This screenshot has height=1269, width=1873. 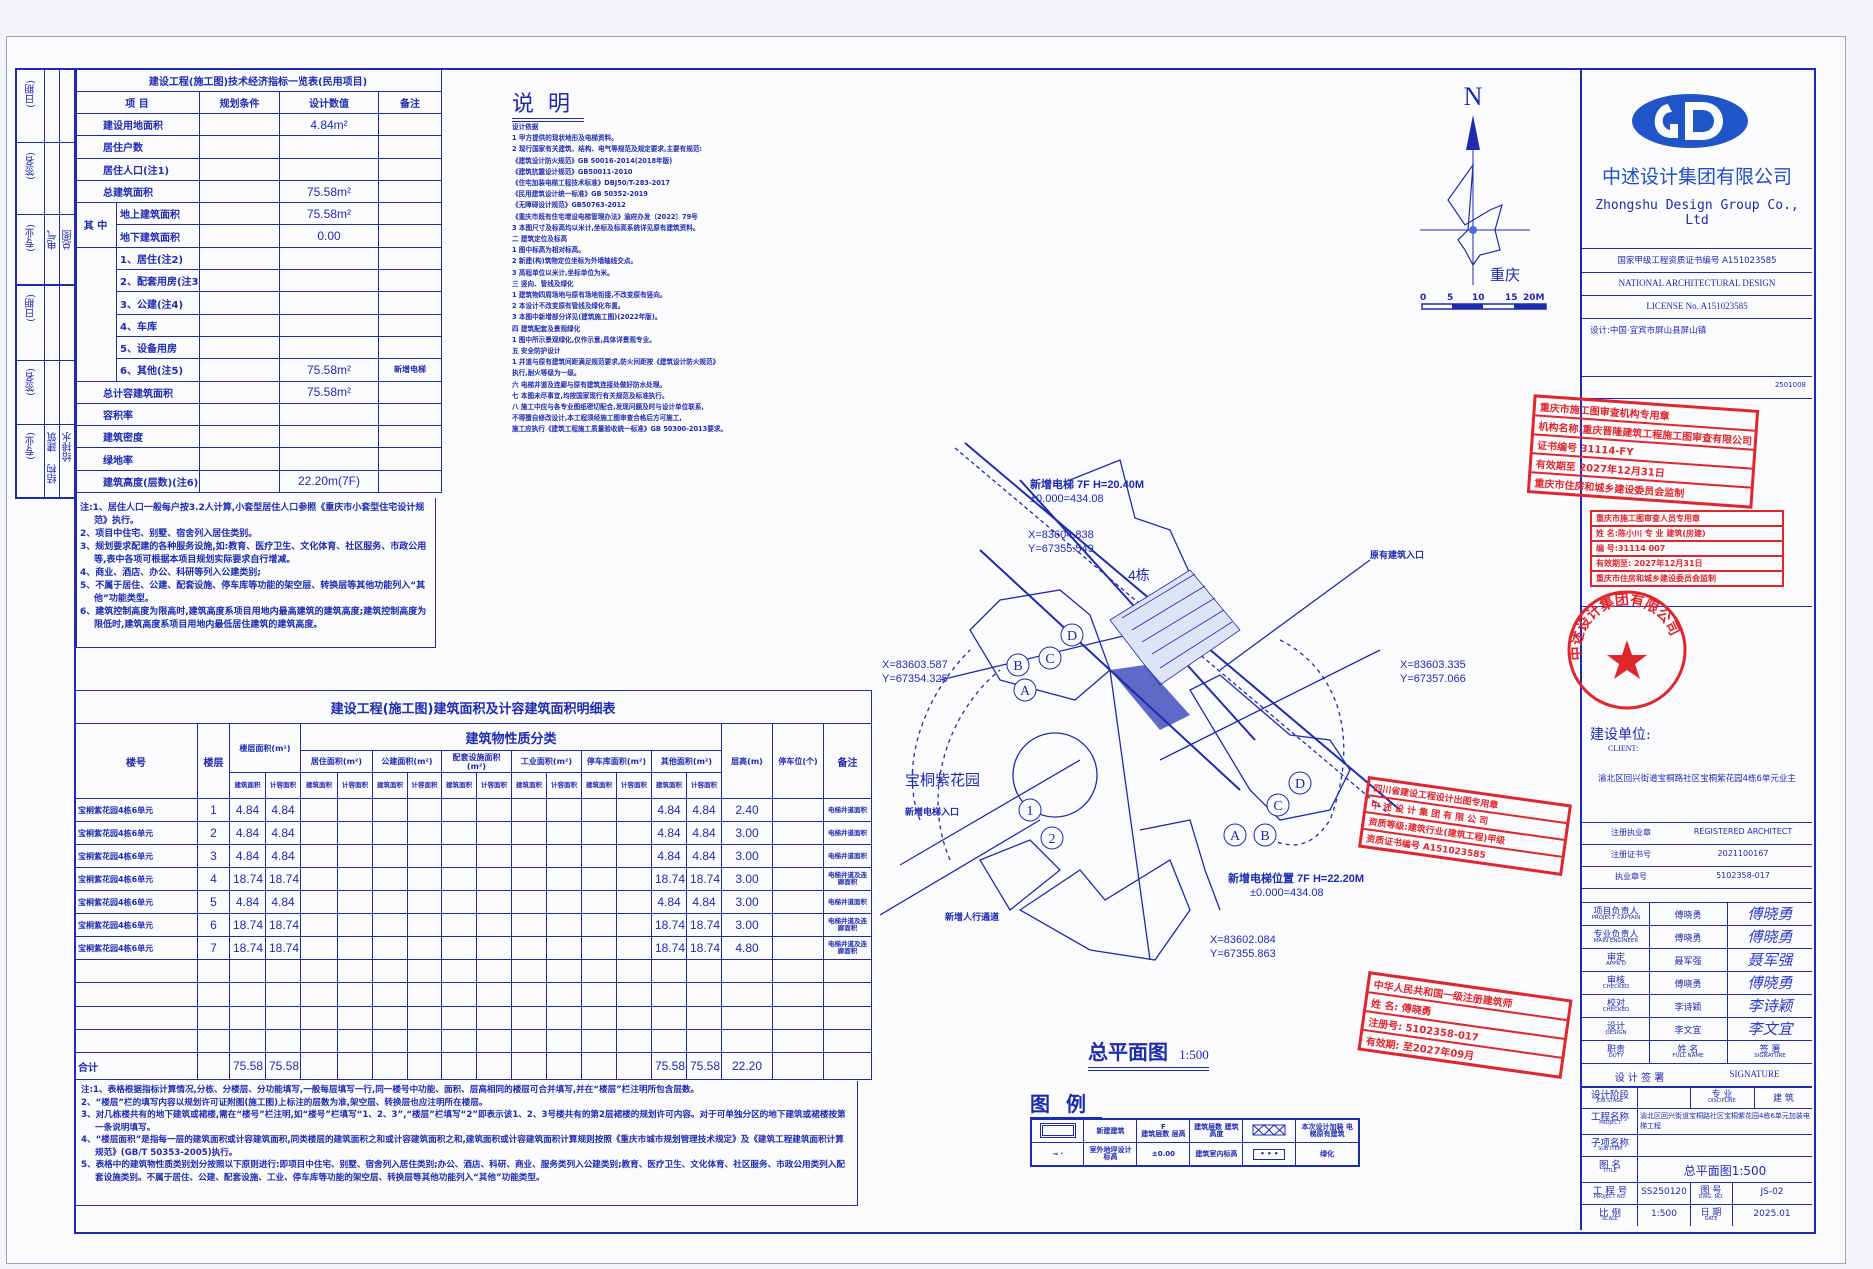 What do you see at coordinates (1687, 519) in the screenshot?
I see `stamp-line: 重庆市施工图审查人员专用章` at bounding box center [1687, 519].